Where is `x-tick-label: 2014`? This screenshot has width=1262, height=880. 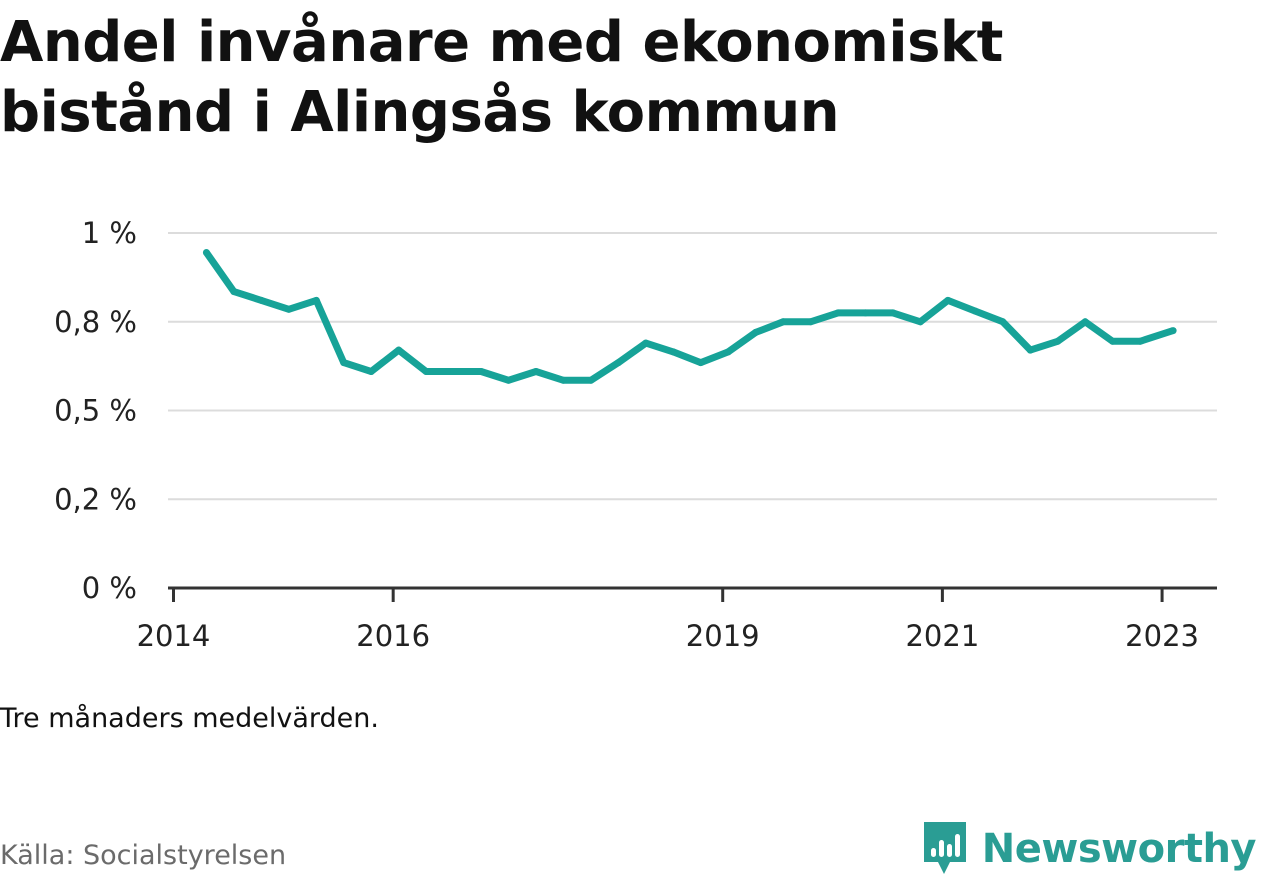
x-tick-label: 2014 is located at coordinates (174, 636).